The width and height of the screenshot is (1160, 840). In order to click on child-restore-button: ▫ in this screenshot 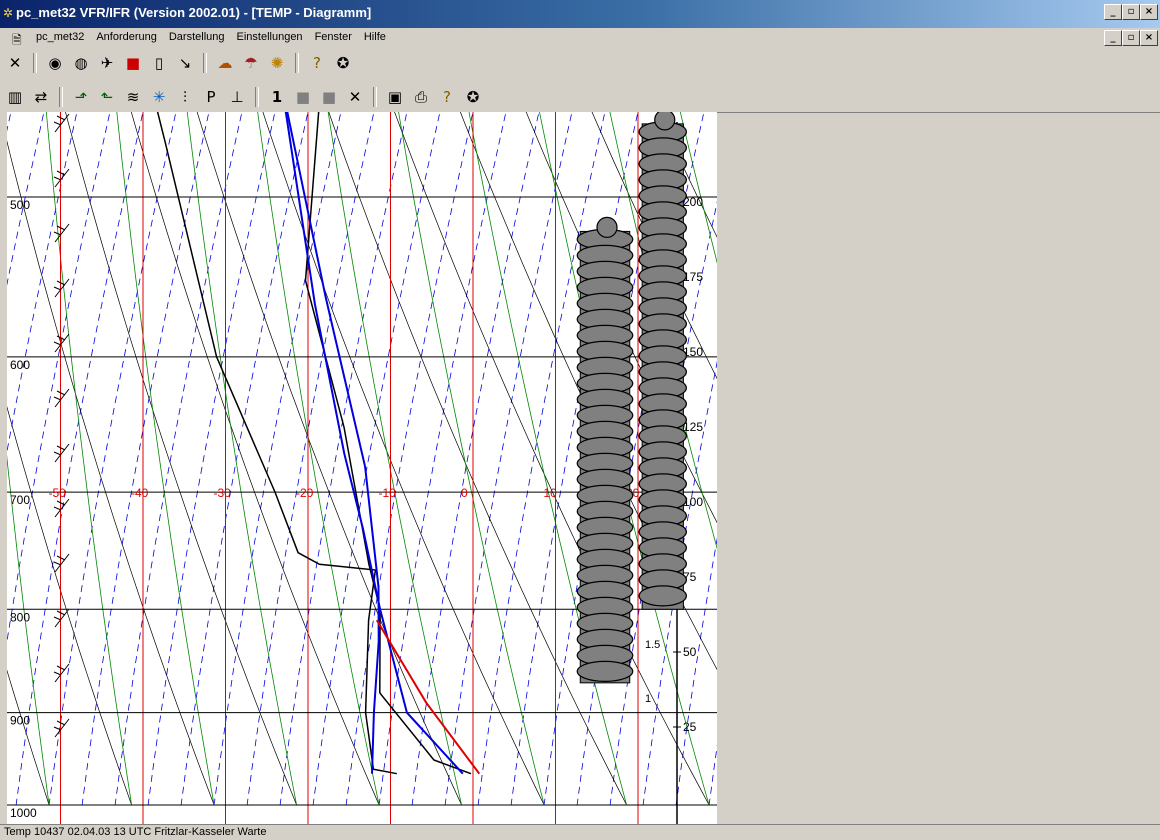, I will do `click(1131, 38)`.